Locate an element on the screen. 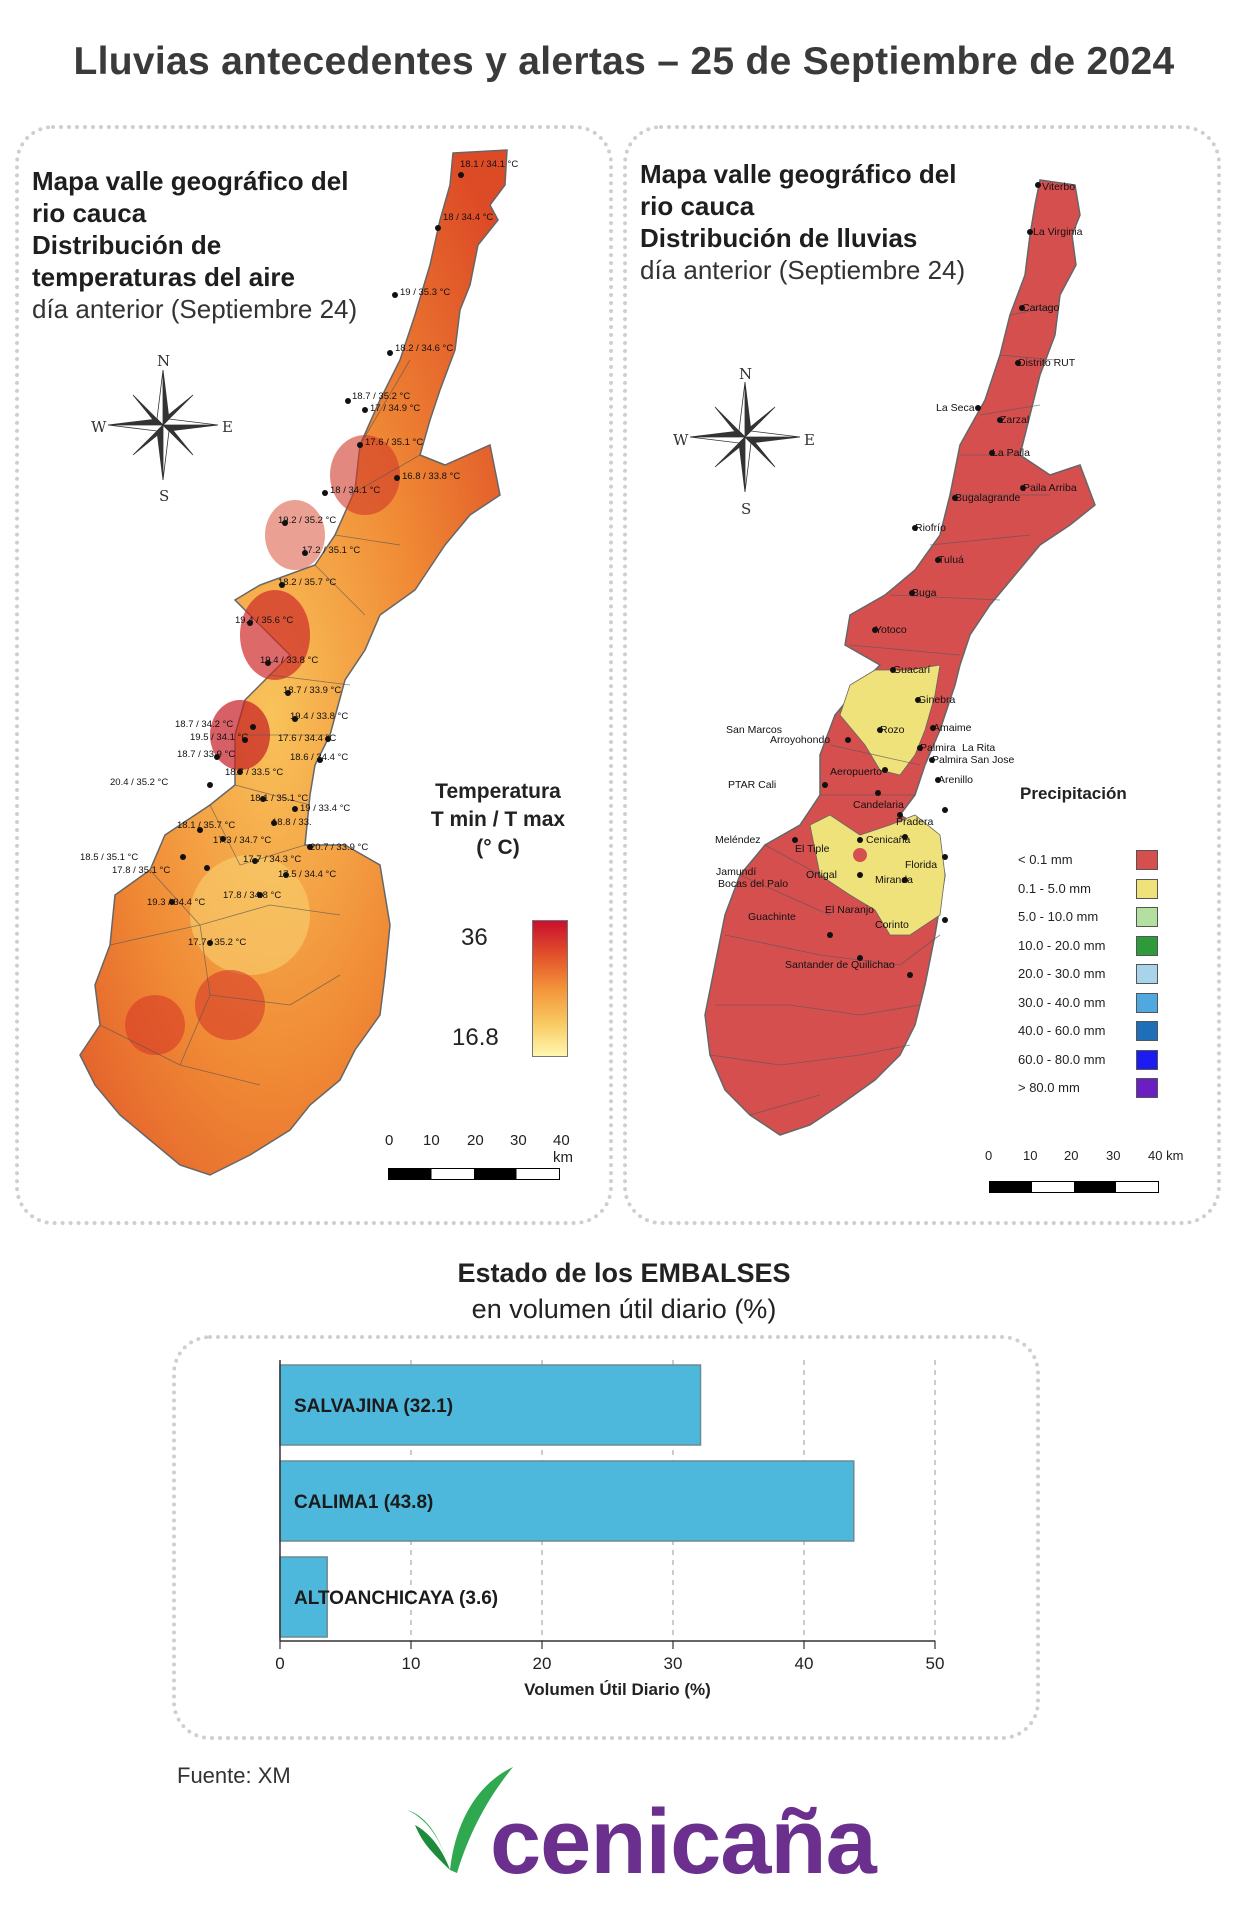 The width and height of the screenshot is (1248, 1920). city-label: Candelaria is located at coordinates (878, 805).